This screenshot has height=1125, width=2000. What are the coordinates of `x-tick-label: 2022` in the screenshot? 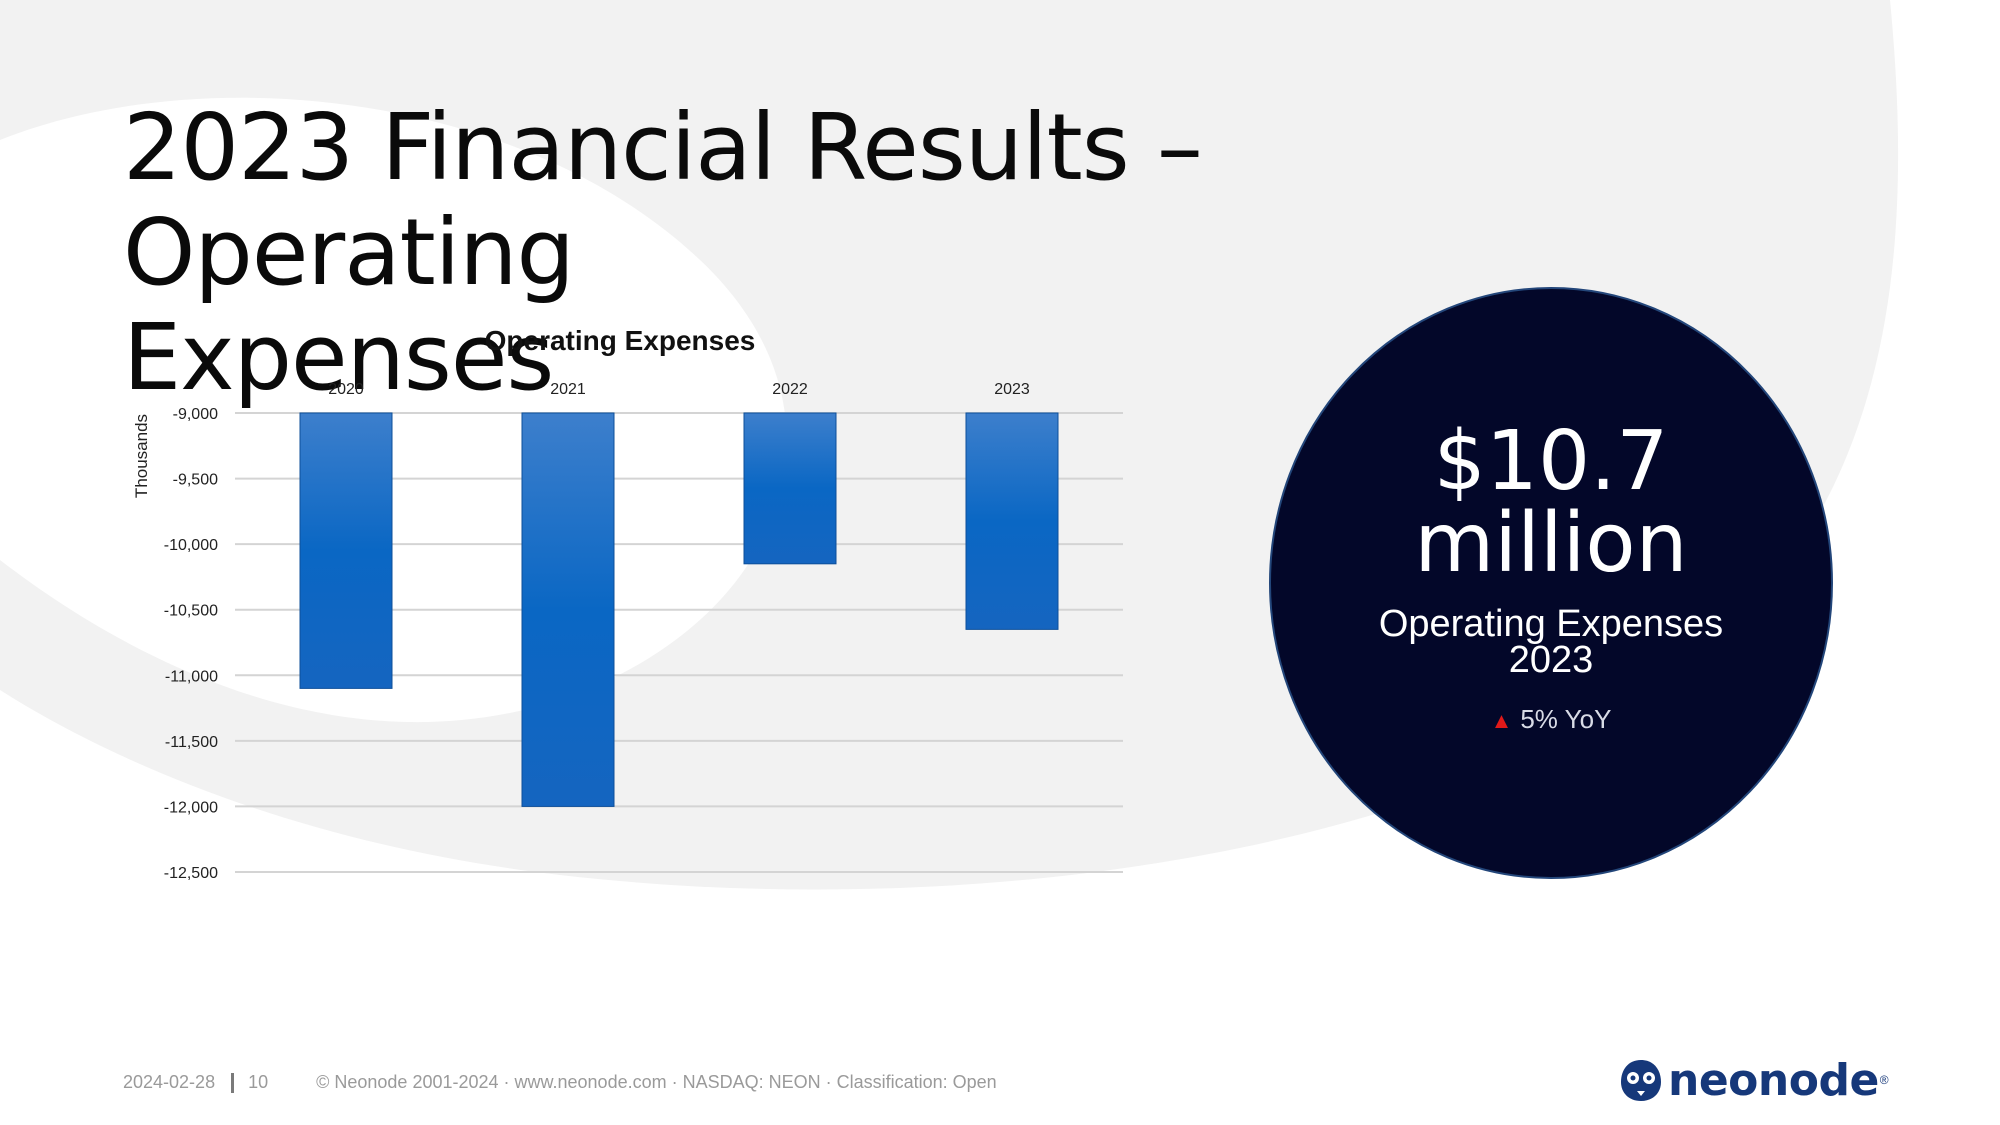 It's located at (790, 389).